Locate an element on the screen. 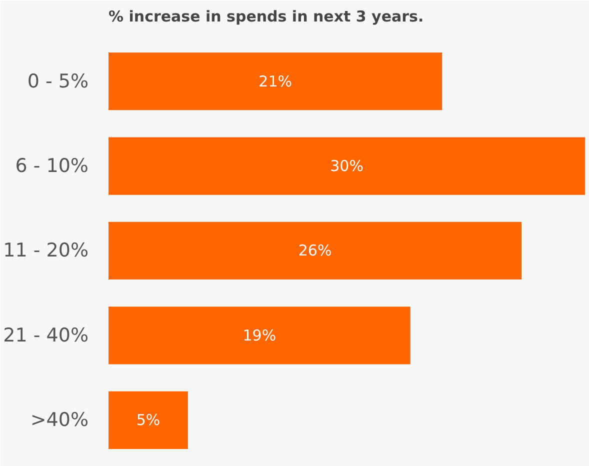 The image size is (589, 466). data-label: 21% is located at coordinates (275, 81).